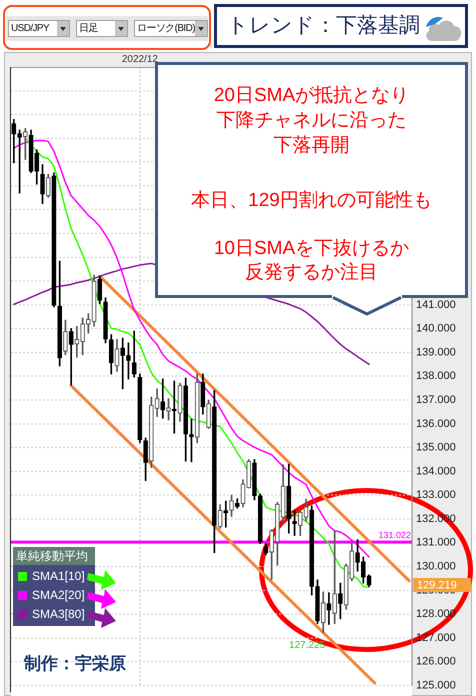 The image size is (476, 696). What do you see at coordinates (58, 614) in the screenshot?
I see `legend-label: SMA3[80]` at bounding box center [58, 614].